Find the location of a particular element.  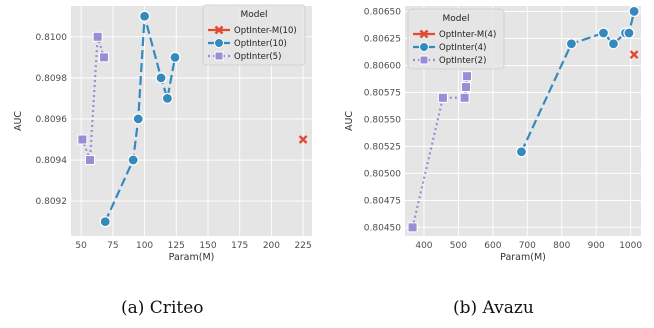

legend-label: OptInter(2) is located at coordinates (462, 61).